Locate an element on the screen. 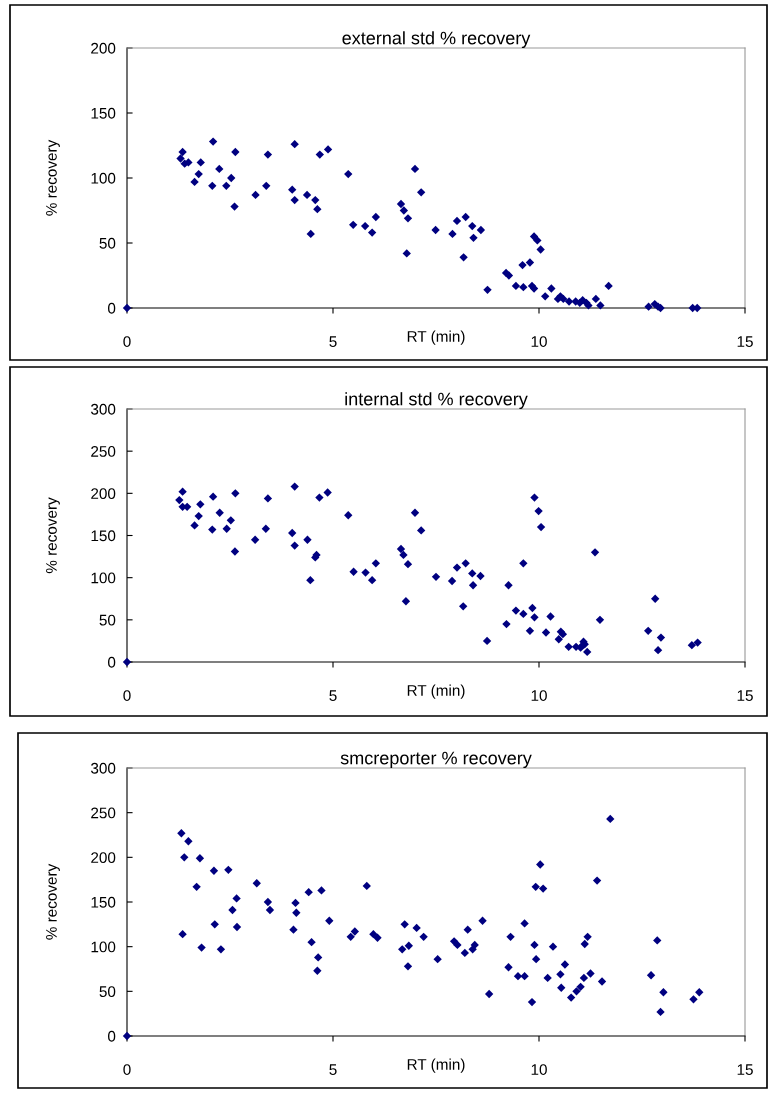 The height and width of the screenshot is (1093, 777). chart-title: smcreporter % recovery is located at coordinates (436, 759).